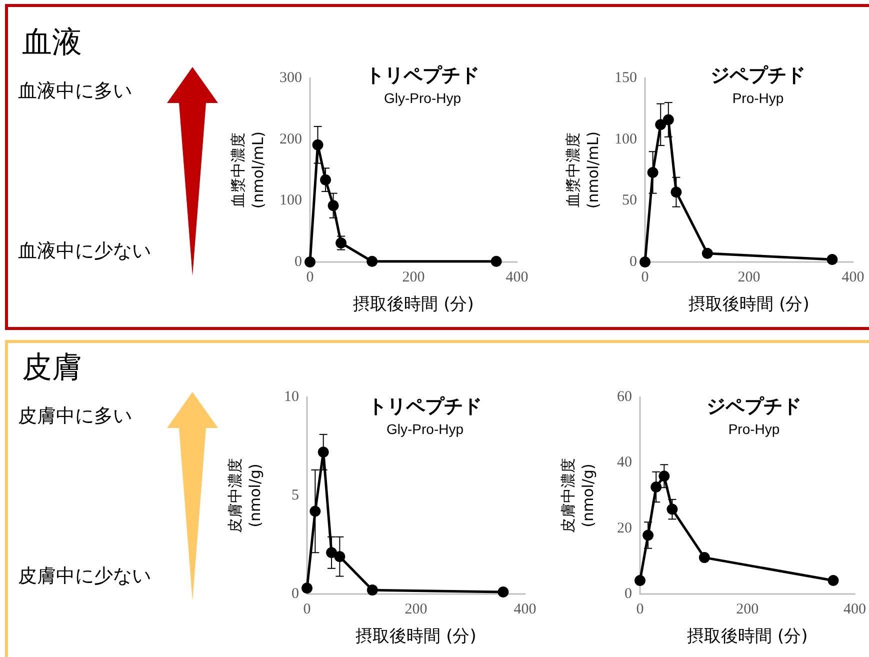  What do you see at coordinates (624, 462) in the screenshot?
I see `y-tick-label: 40` at bounding box center [624, 462].